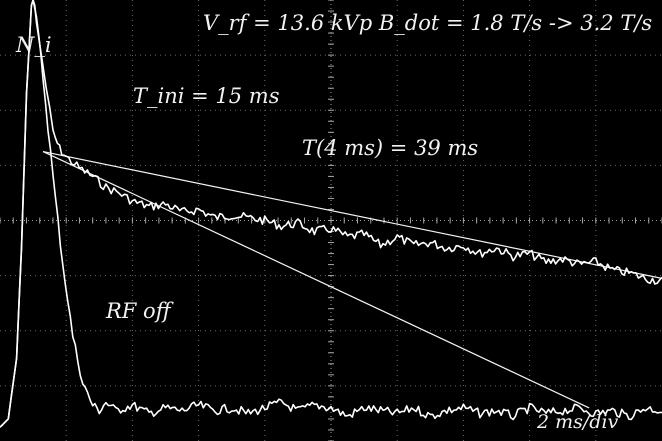 The image size is (662, 441). I want to click on t-fast-annotation: T_ini = 15 ms, so click(206, 96).